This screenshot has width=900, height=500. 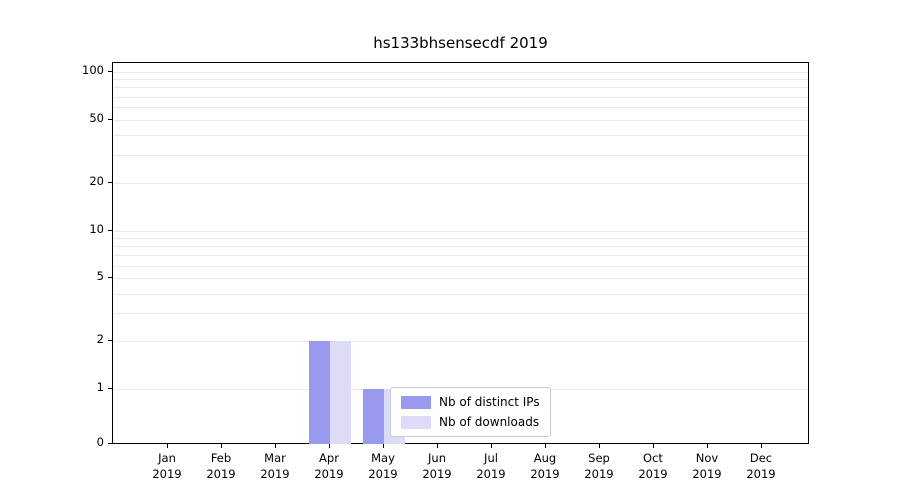 What do you see at coordinates (167, 466) in the screenshot?
I see `x-tick-label: Jan 2019` at bounding box center [167, 466].